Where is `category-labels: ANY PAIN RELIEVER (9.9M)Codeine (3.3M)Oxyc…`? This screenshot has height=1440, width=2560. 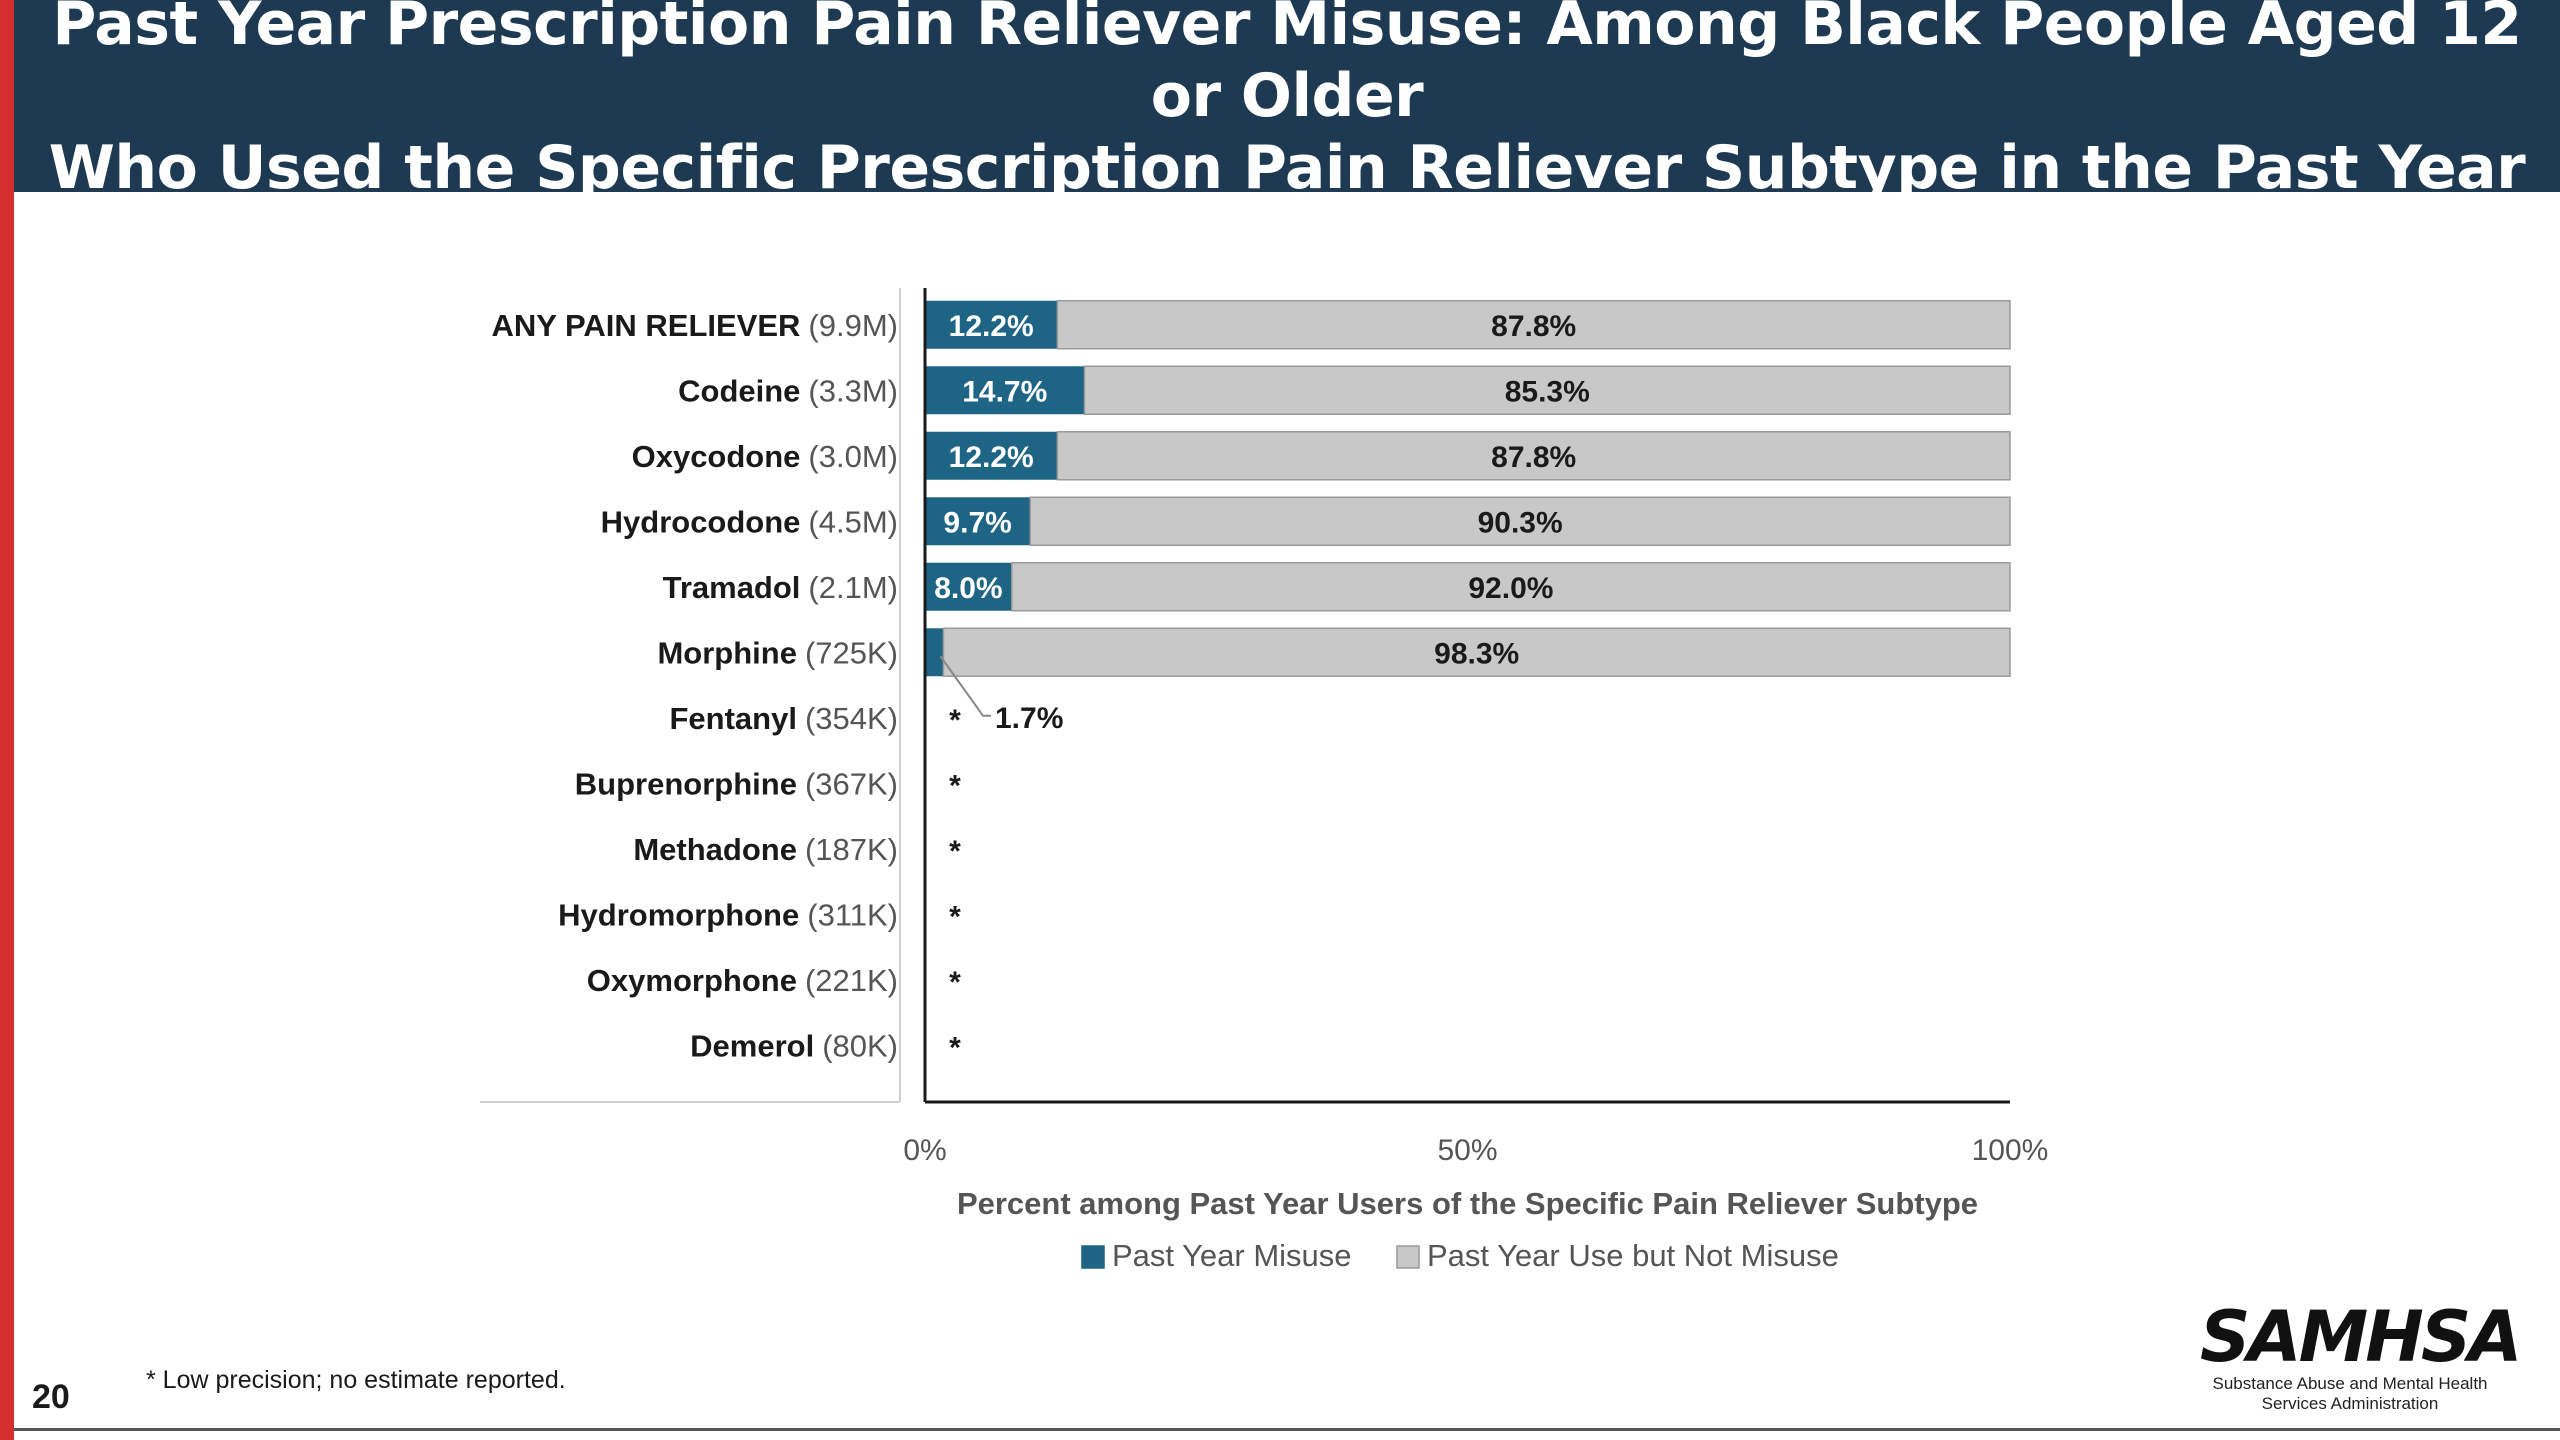 category-labels: ANY PAIN RELIEVER (9.9M)Codeine (3.3M)Oxyc… is located at coordinates (690, 695).